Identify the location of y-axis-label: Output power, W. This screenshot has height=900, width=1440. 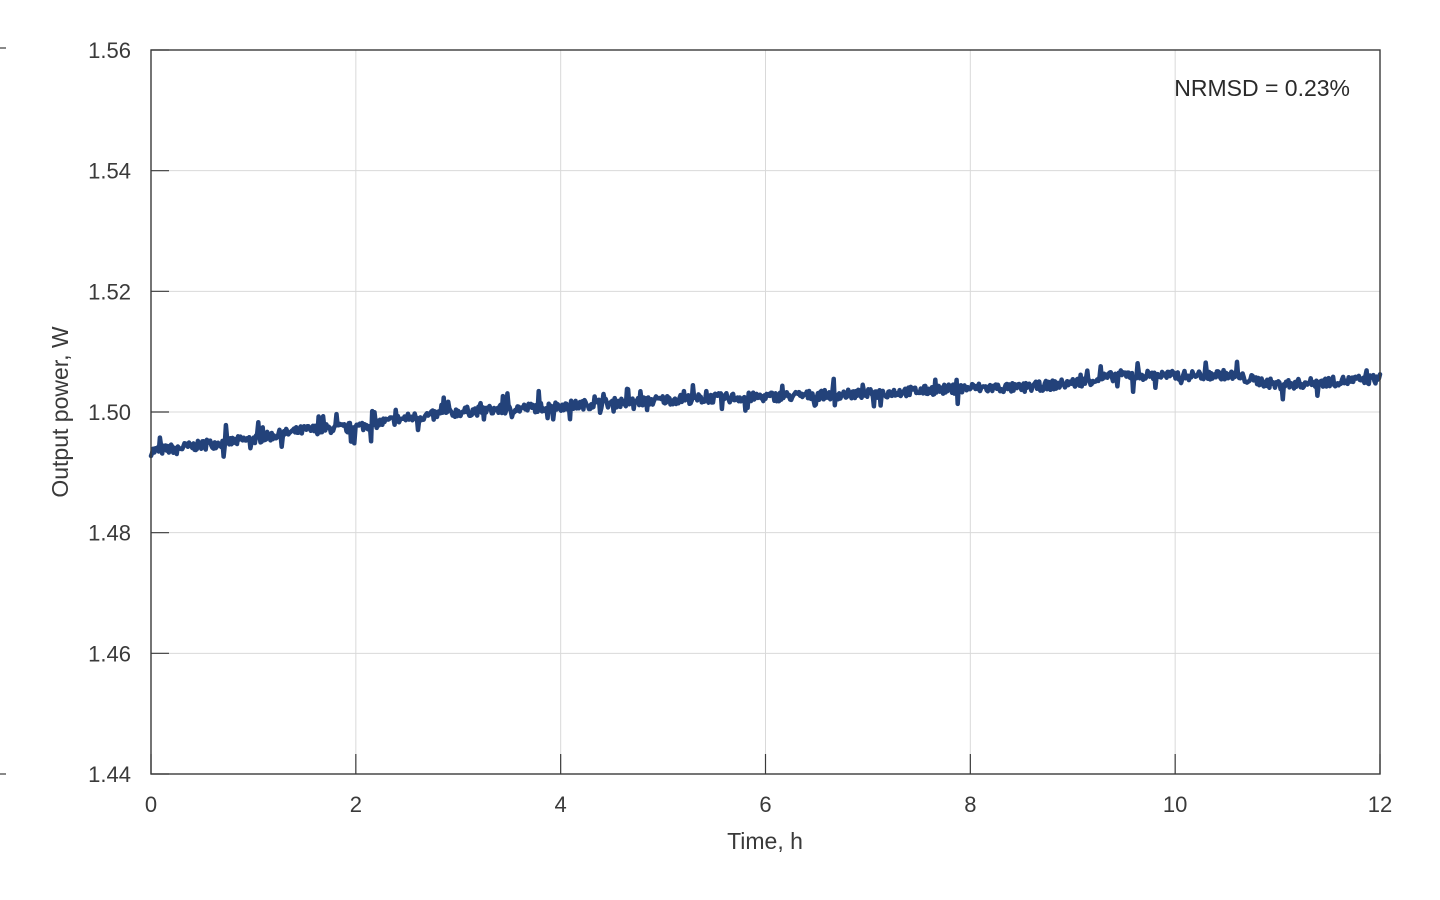
(60, 412).